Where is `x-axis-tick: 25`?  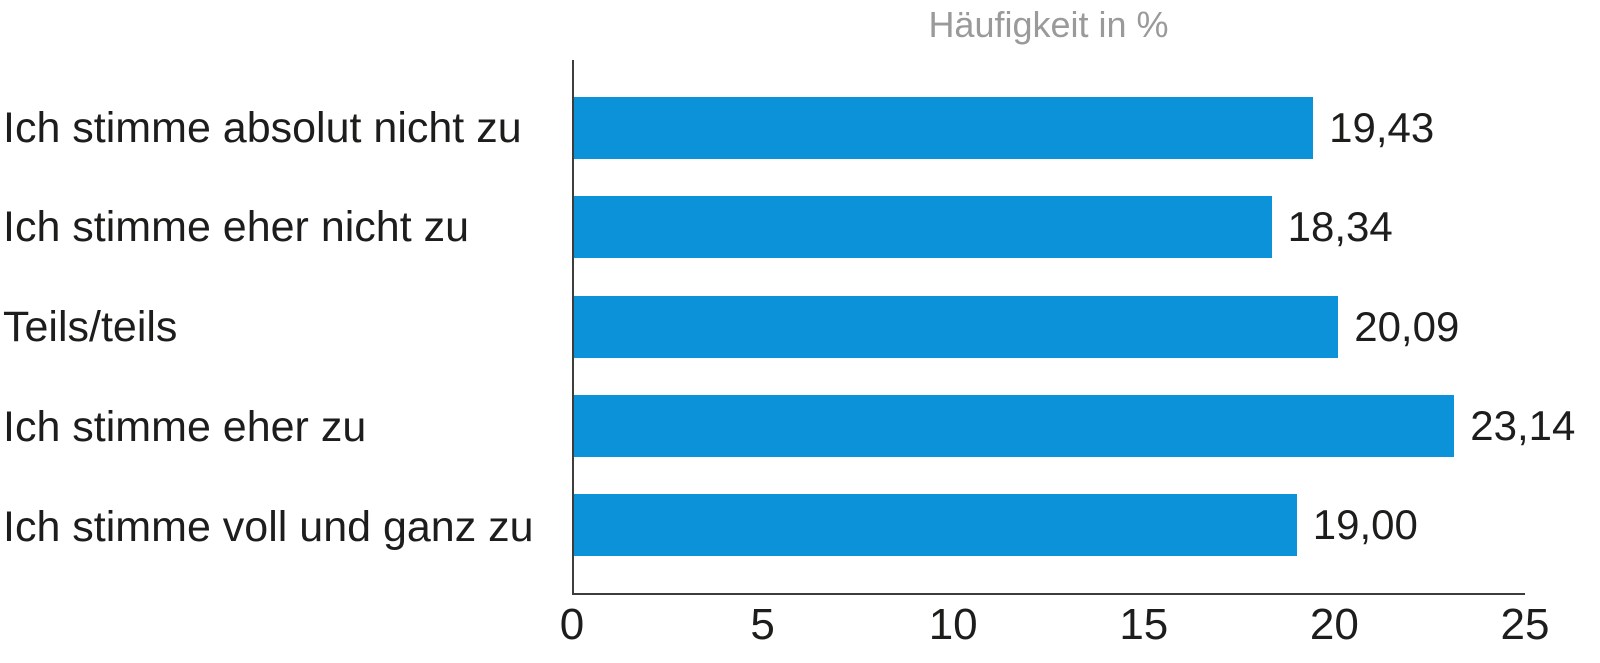
x-axis-tick: 25 is located at coordinates (1525, 624).